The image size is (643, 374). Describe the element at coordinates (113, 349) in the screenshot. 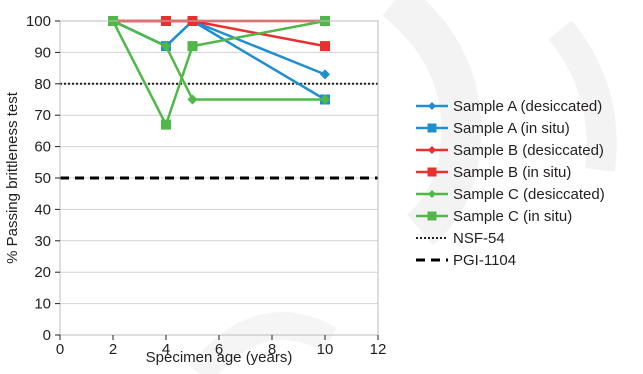

I see `x-tick-label: 2` at that location.